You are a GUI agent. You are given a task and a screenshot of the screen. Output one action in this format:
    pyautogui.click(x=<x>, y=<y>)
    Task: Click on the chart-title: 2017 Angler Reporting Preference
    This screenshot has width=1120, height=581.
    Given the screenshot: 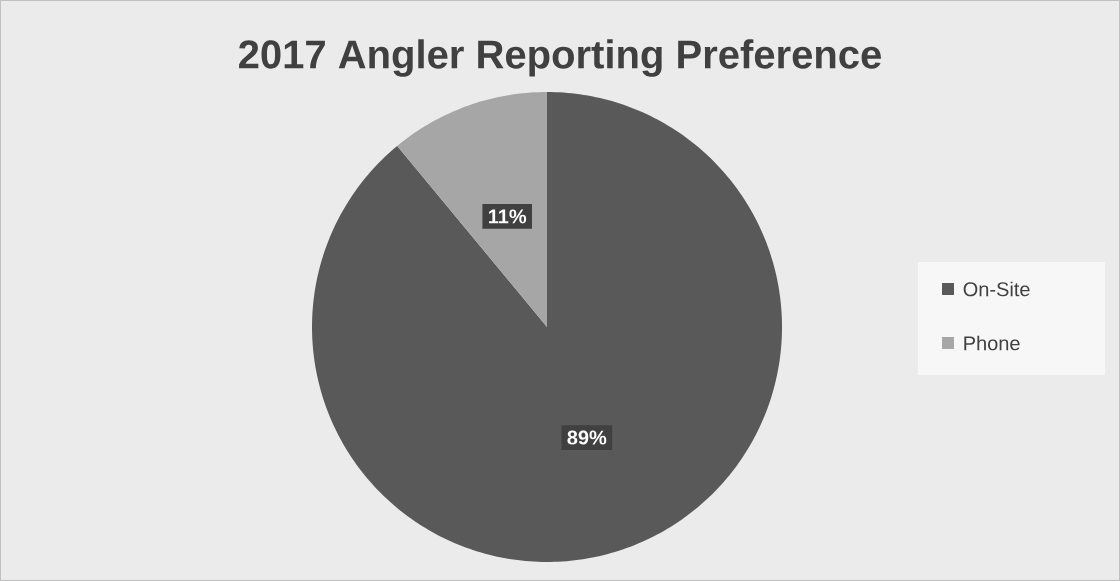 What is the action you would take?
    pyautogui.click(x=560, y=58)
    